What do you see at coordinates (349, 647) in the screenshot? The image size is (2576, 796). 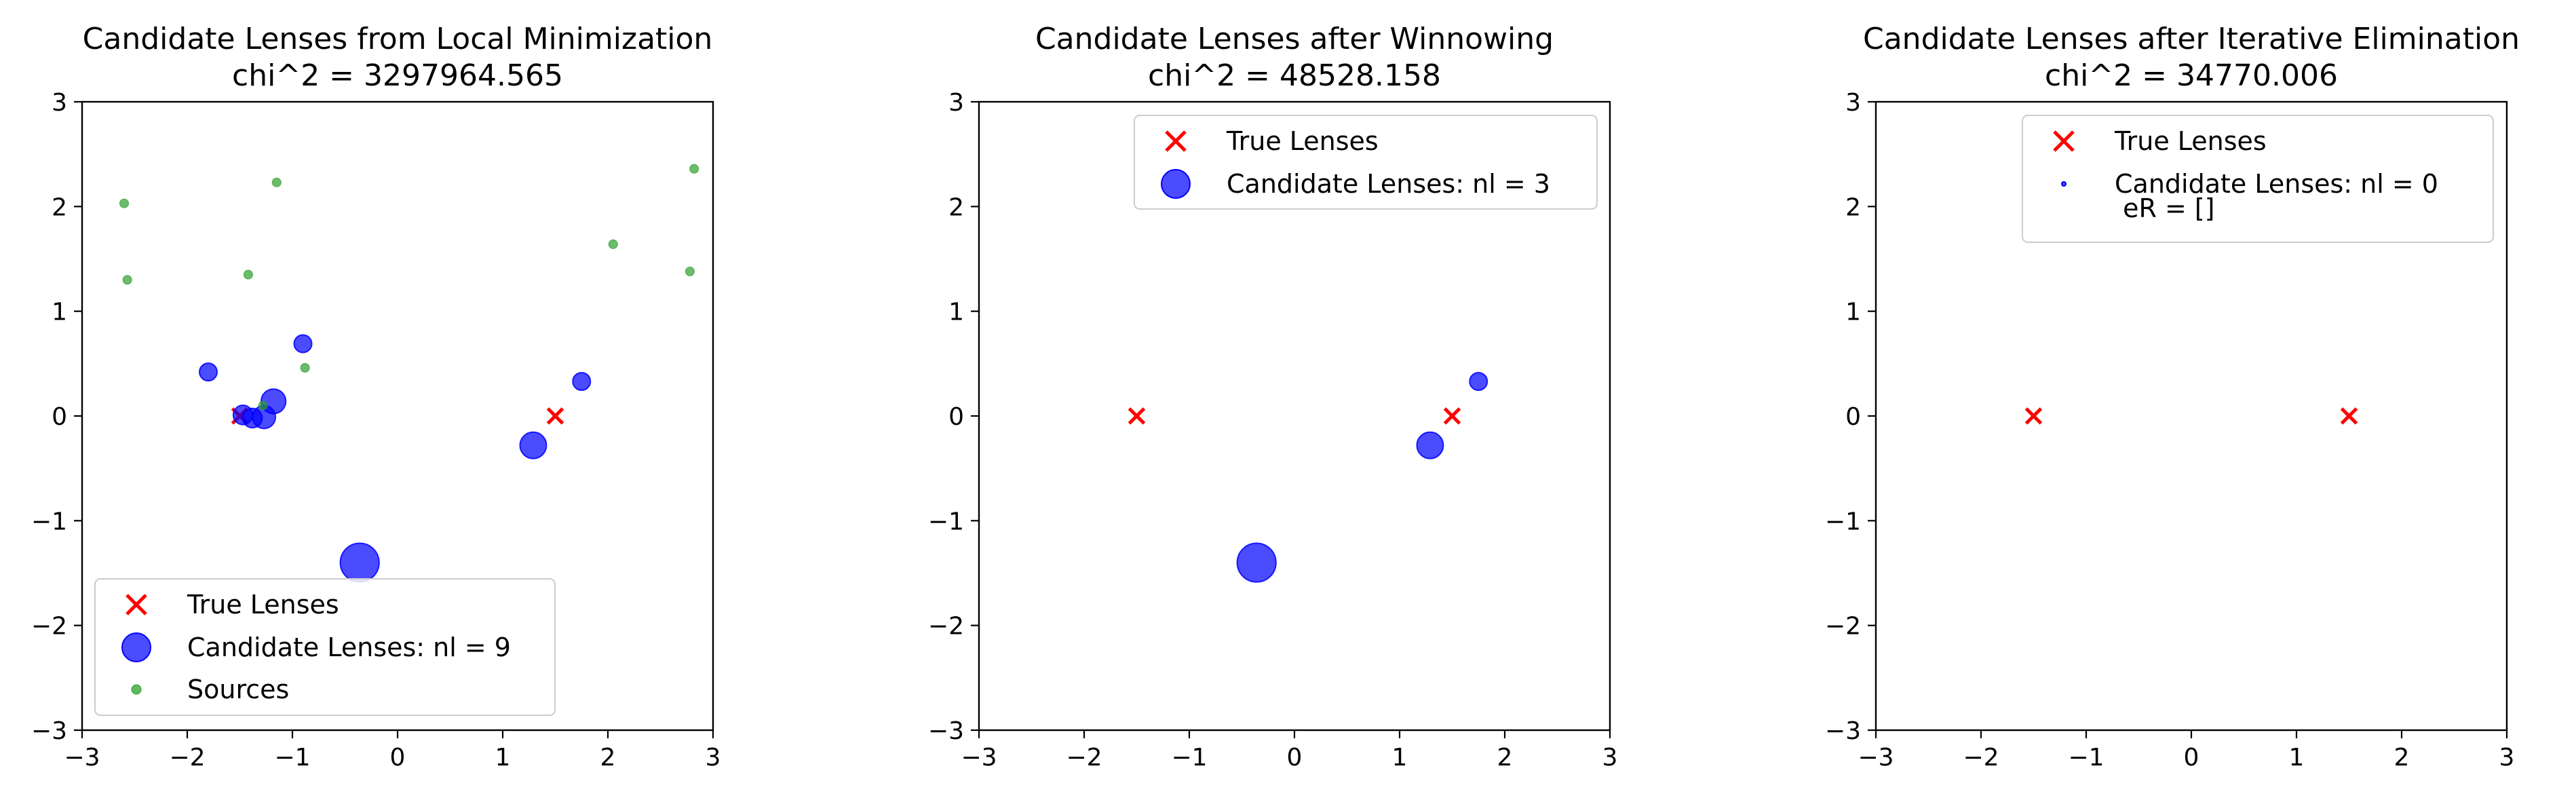 I see `legend-label: Candidate Lenses: nl = 9` at bounding box center [349, 647].